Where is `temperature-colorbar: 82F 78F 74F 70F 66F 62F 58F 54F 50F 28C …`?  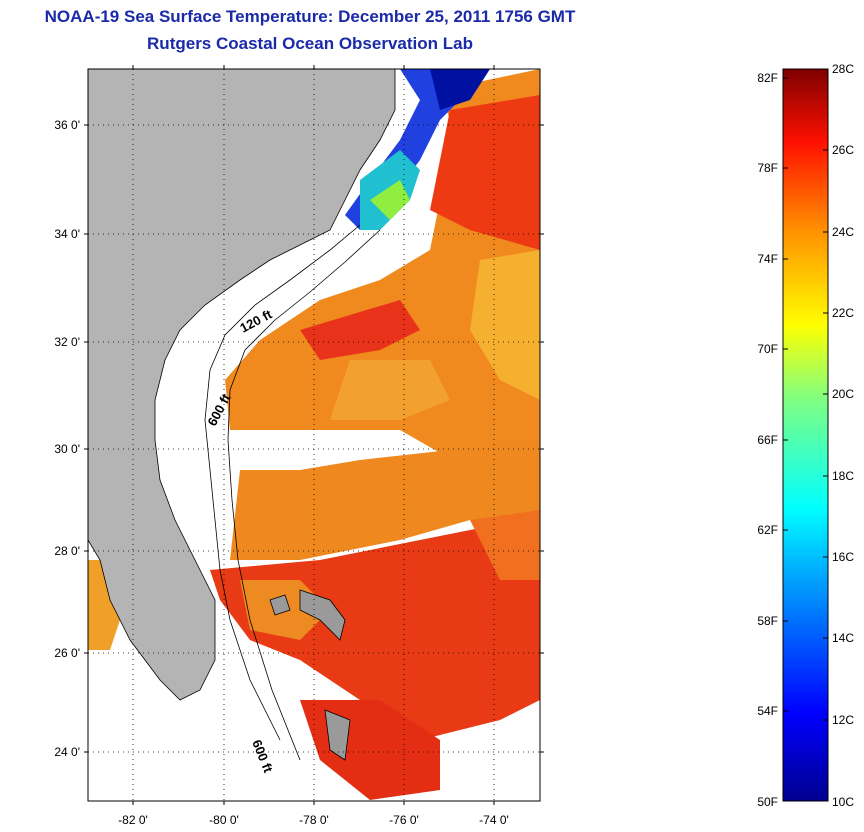
temperature-colorbar: 82F 78F 74F 70F 66F 62F 58F 54F 50F 28C … is located at coordinates (805, 435).